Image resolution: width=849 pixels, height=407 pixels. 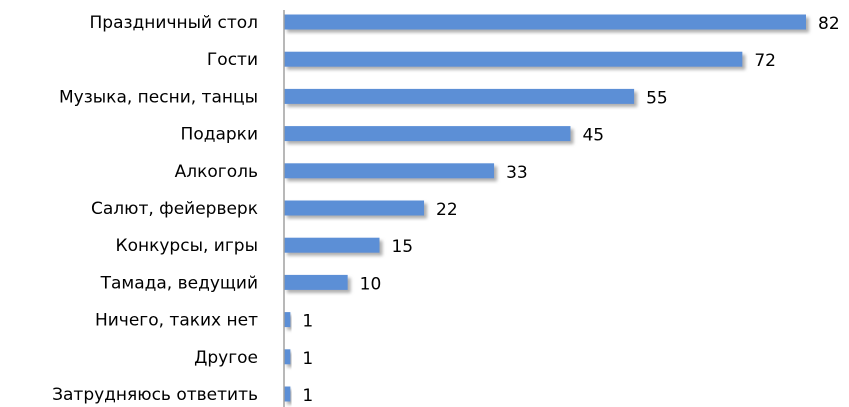 What do you see at coordinates (158, 97) in the screenshot?
I see `category-label: Музыка, песни, танцы` at bounding box center [158, 97].